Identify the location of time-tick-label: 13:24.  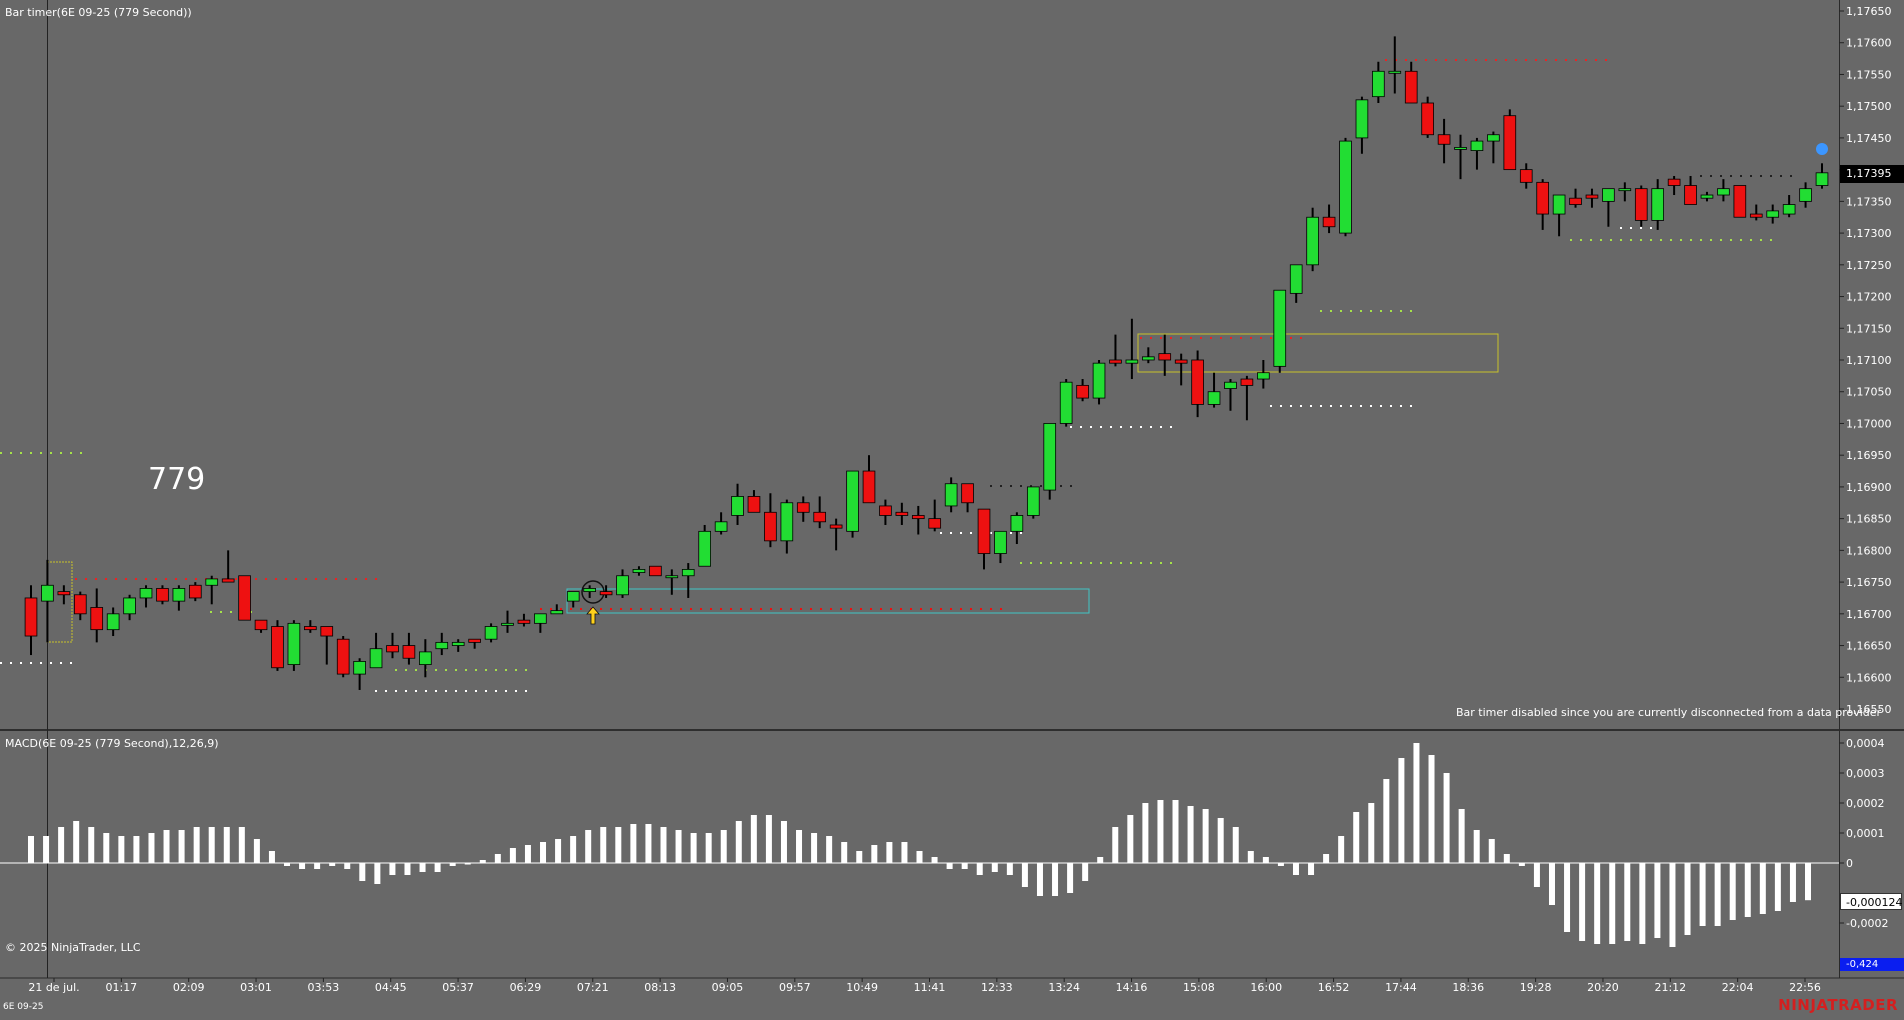
(1064, 987).